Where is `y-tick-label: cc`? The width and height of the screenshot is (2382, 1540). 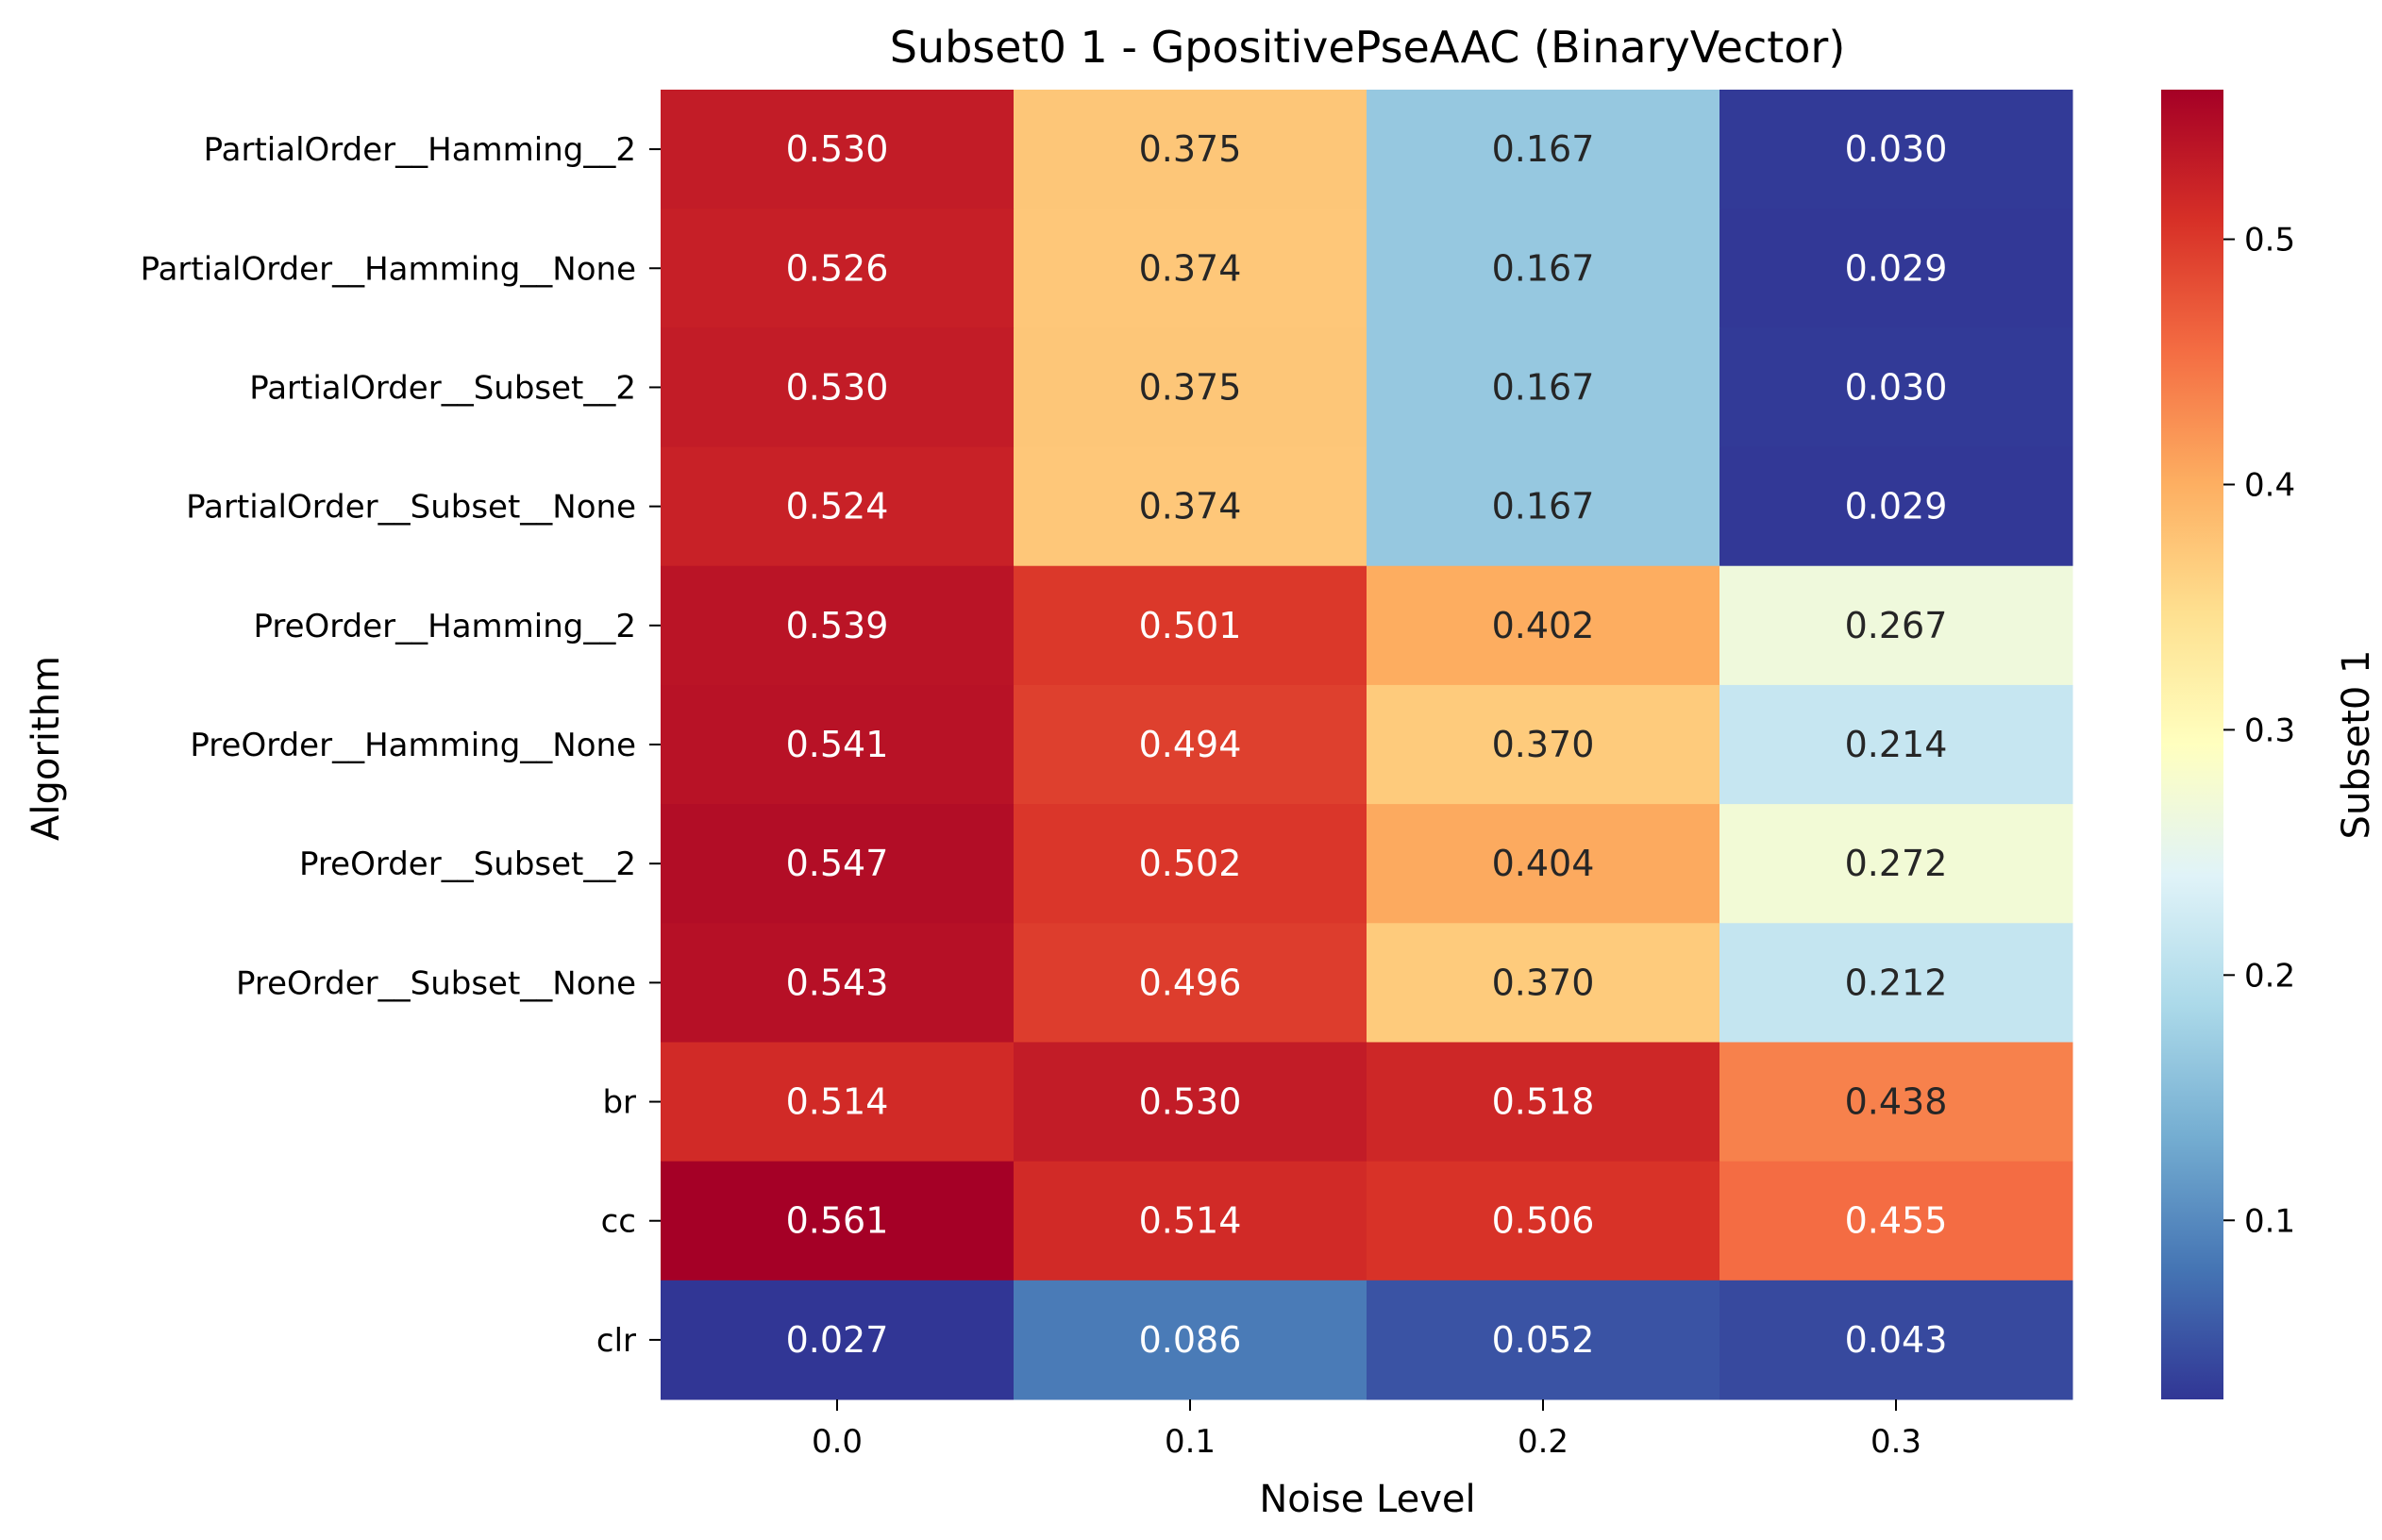
y-tick-label: cc is located at coordinates (618, 1222).